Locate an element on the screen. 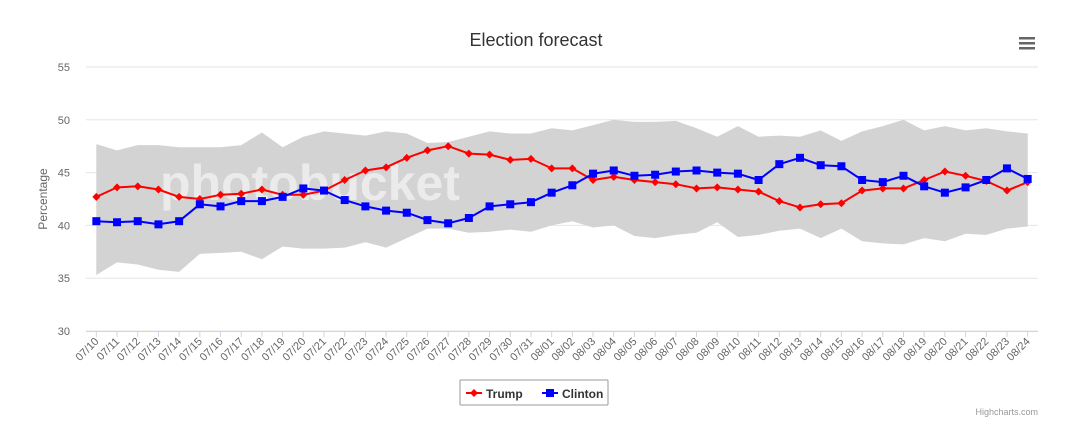 This screenshot has height=437, width=1076. chart-menu-button is located at coordinates (1026, 42).